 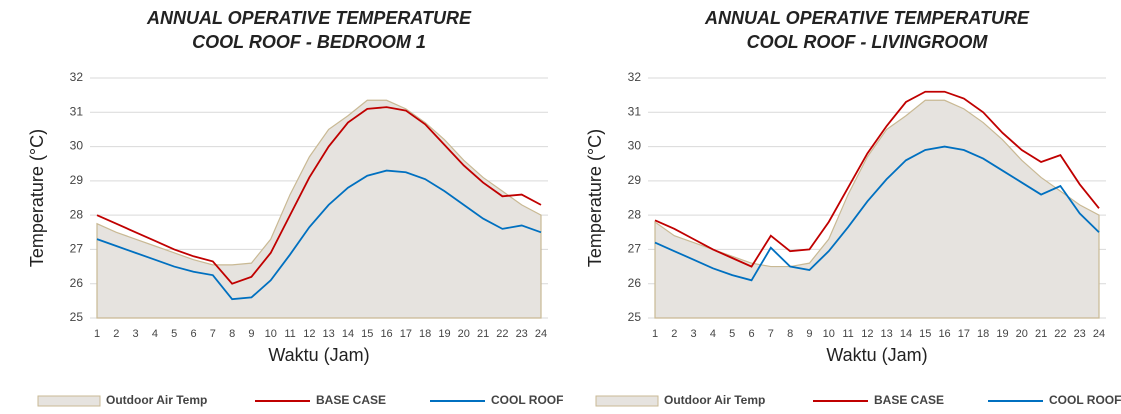 I want to click on chart-title: COOL ROOF - BEDROOM 1, so click(x=309, y=42).